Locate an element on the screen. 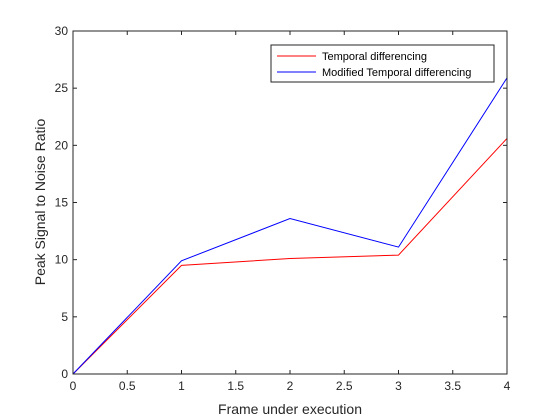  y-tick-labels: 0 5 10 15 20 25 30 is located at coordinates (62, 202).